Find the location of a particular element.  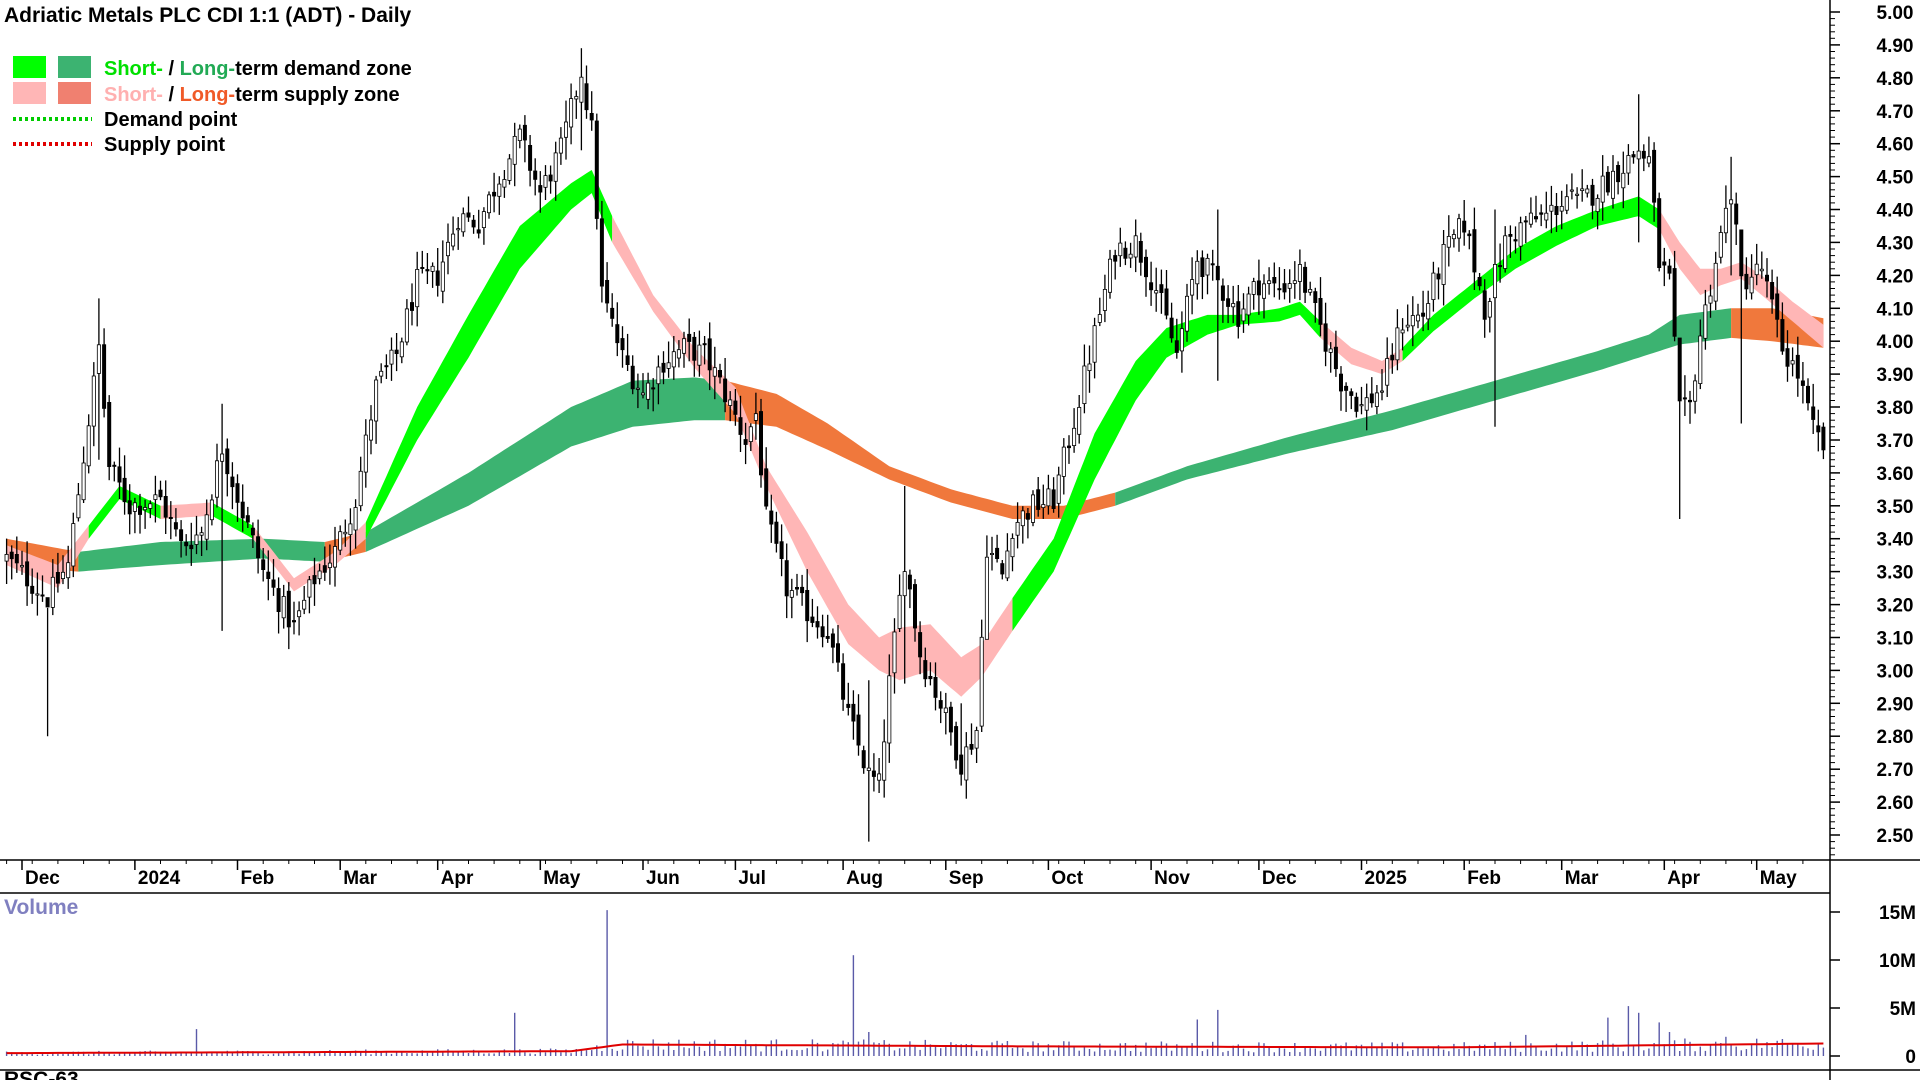

price-tick-label: 2.70 is located at coordinates (1895, 770).